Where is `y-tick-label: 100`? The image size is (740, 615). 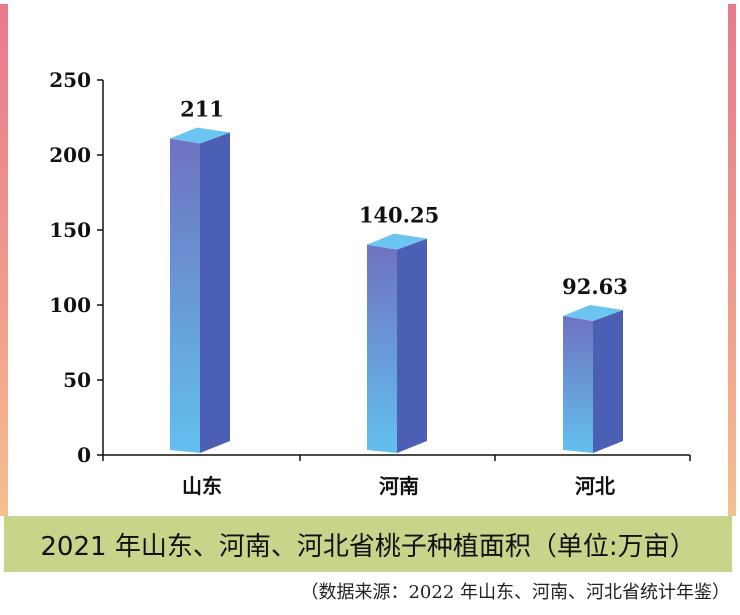 y-tick-label: 100 is located at coordinates (70, 305).